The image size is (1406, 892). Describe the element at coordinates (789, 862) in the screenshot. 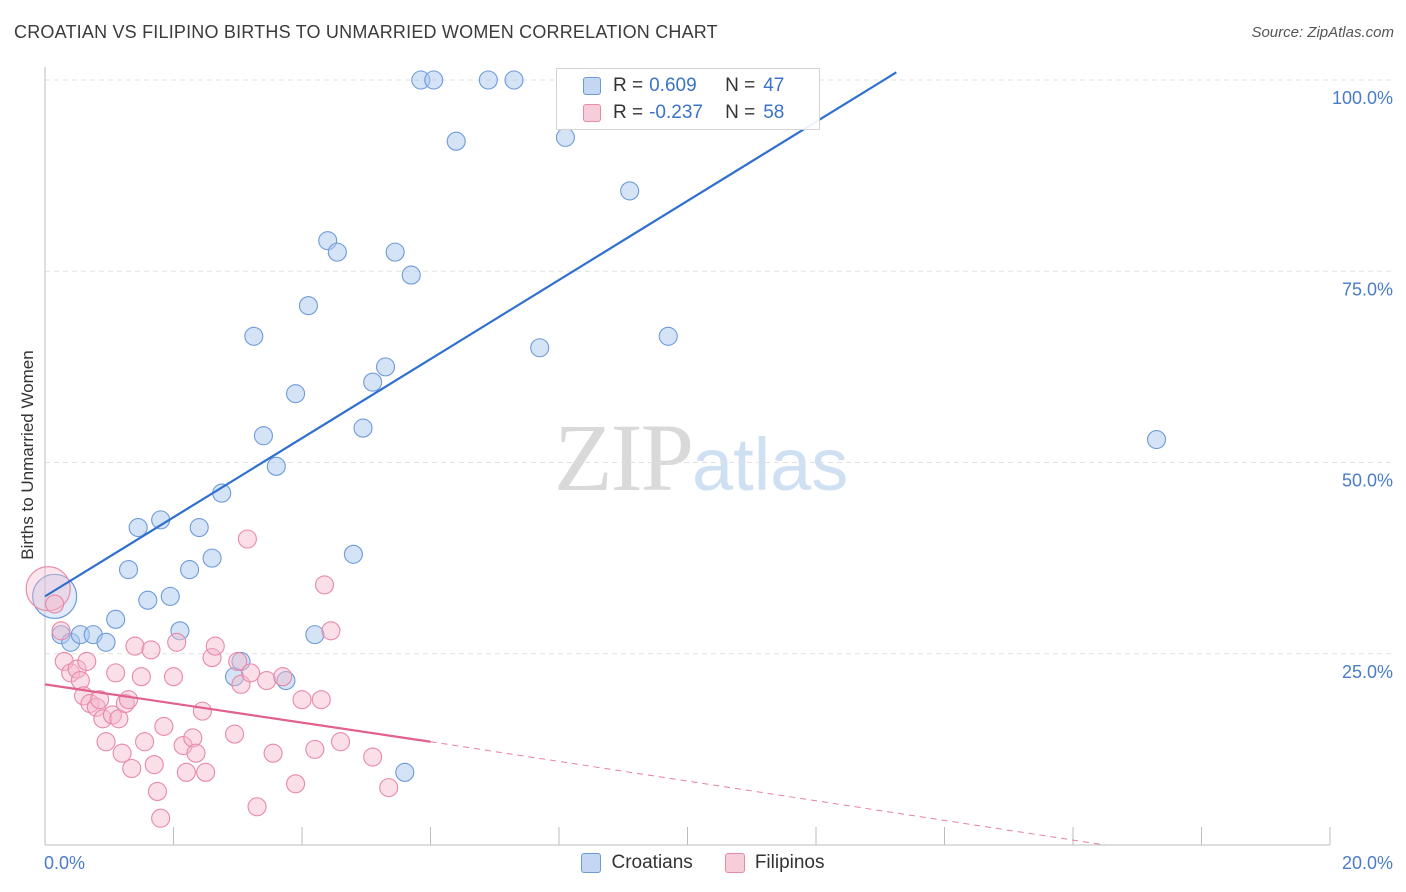

I see `legend-label-filipinos: Filipinos` at that location.